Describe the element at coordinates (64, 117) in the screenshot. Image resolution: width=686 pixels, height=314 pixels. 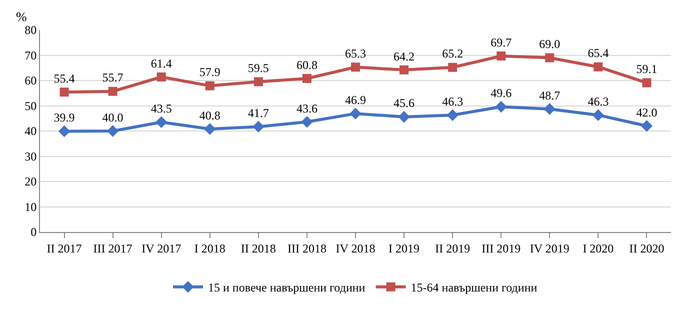
I see `data-label: 39.9` at that location.